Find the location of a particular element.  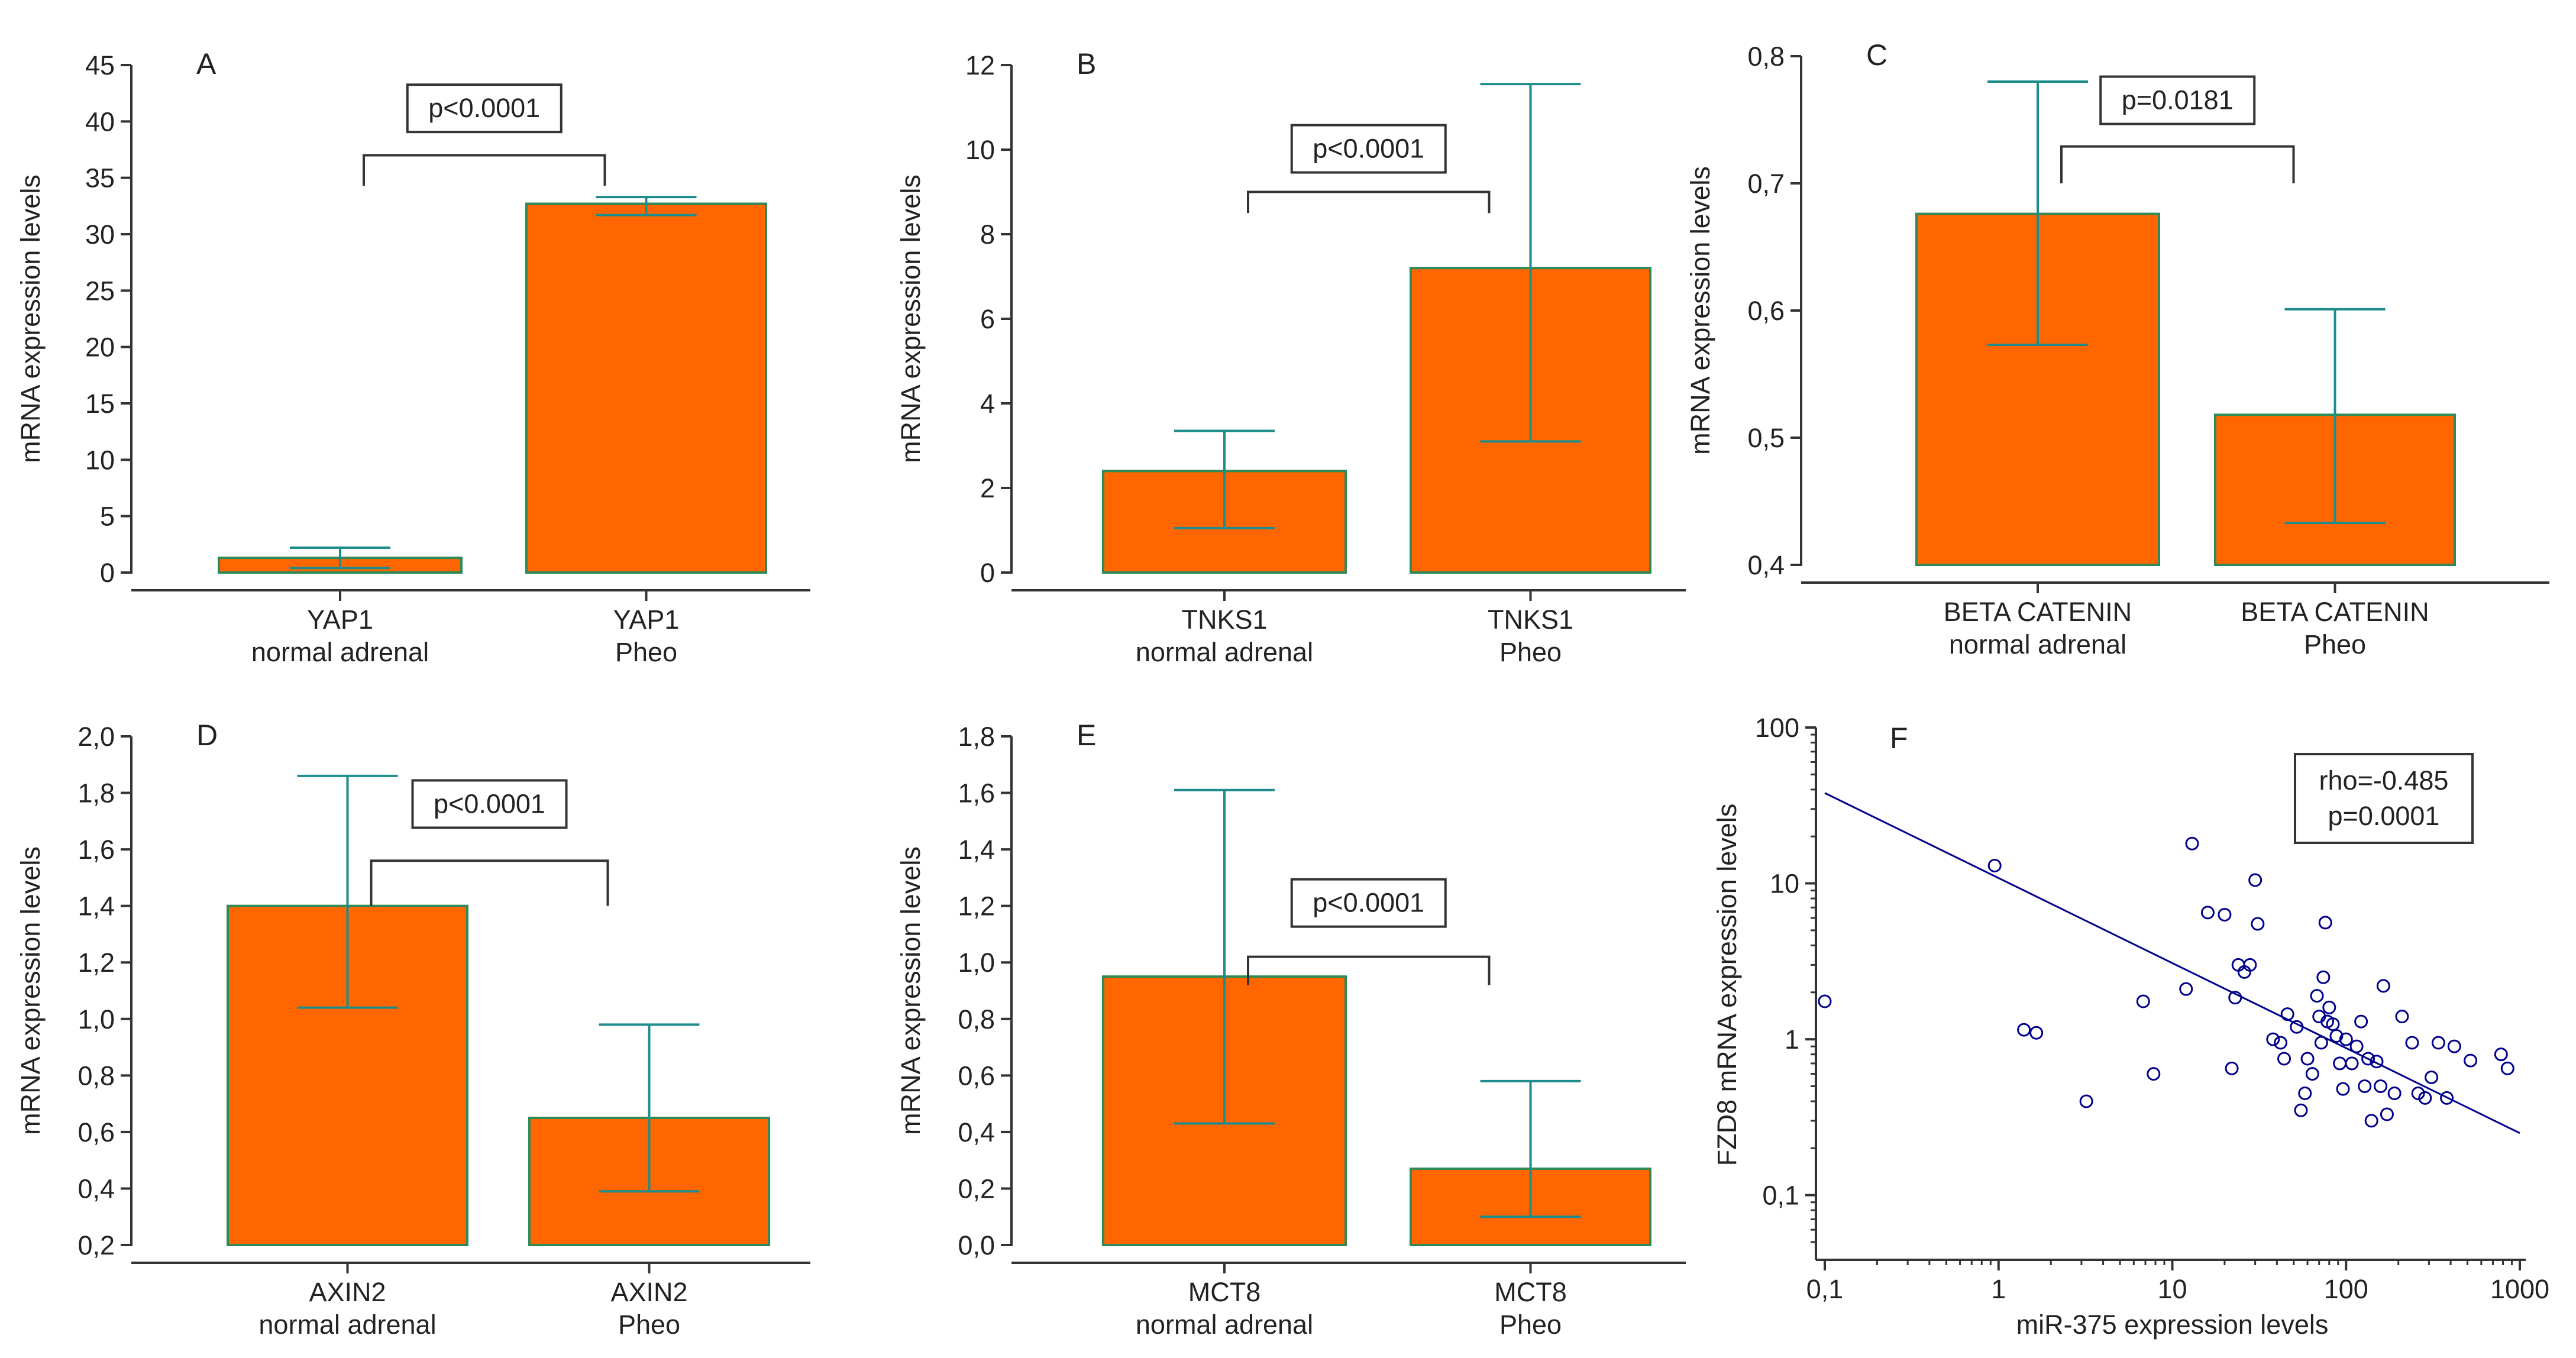

y-tick-label: 1,2 is located at coordinates (976, 906).